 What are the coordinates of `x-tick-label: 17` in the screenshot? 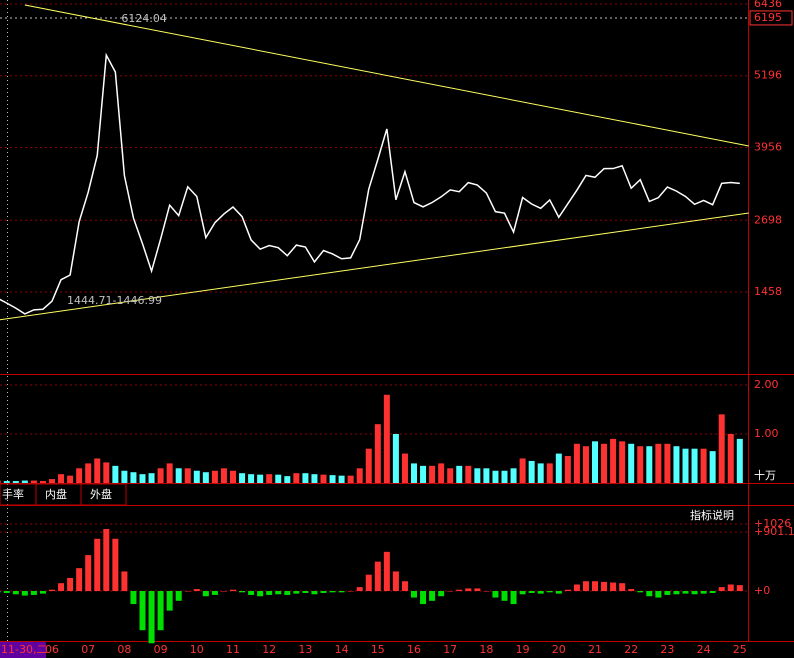 It's located at (450, 649).